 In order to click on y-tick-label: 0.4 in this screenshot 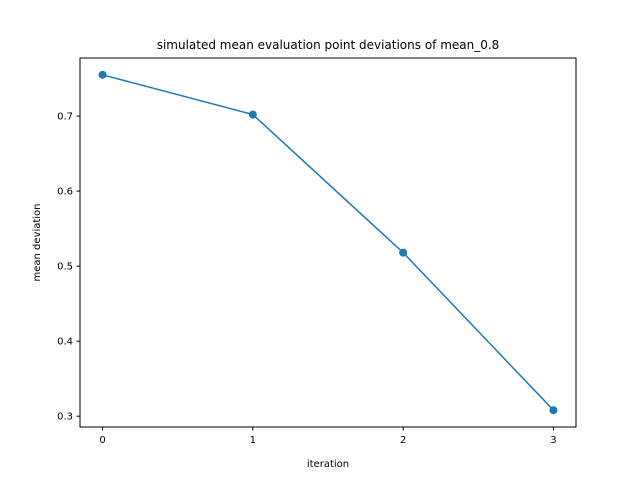, I will do `click(65, 342)`.